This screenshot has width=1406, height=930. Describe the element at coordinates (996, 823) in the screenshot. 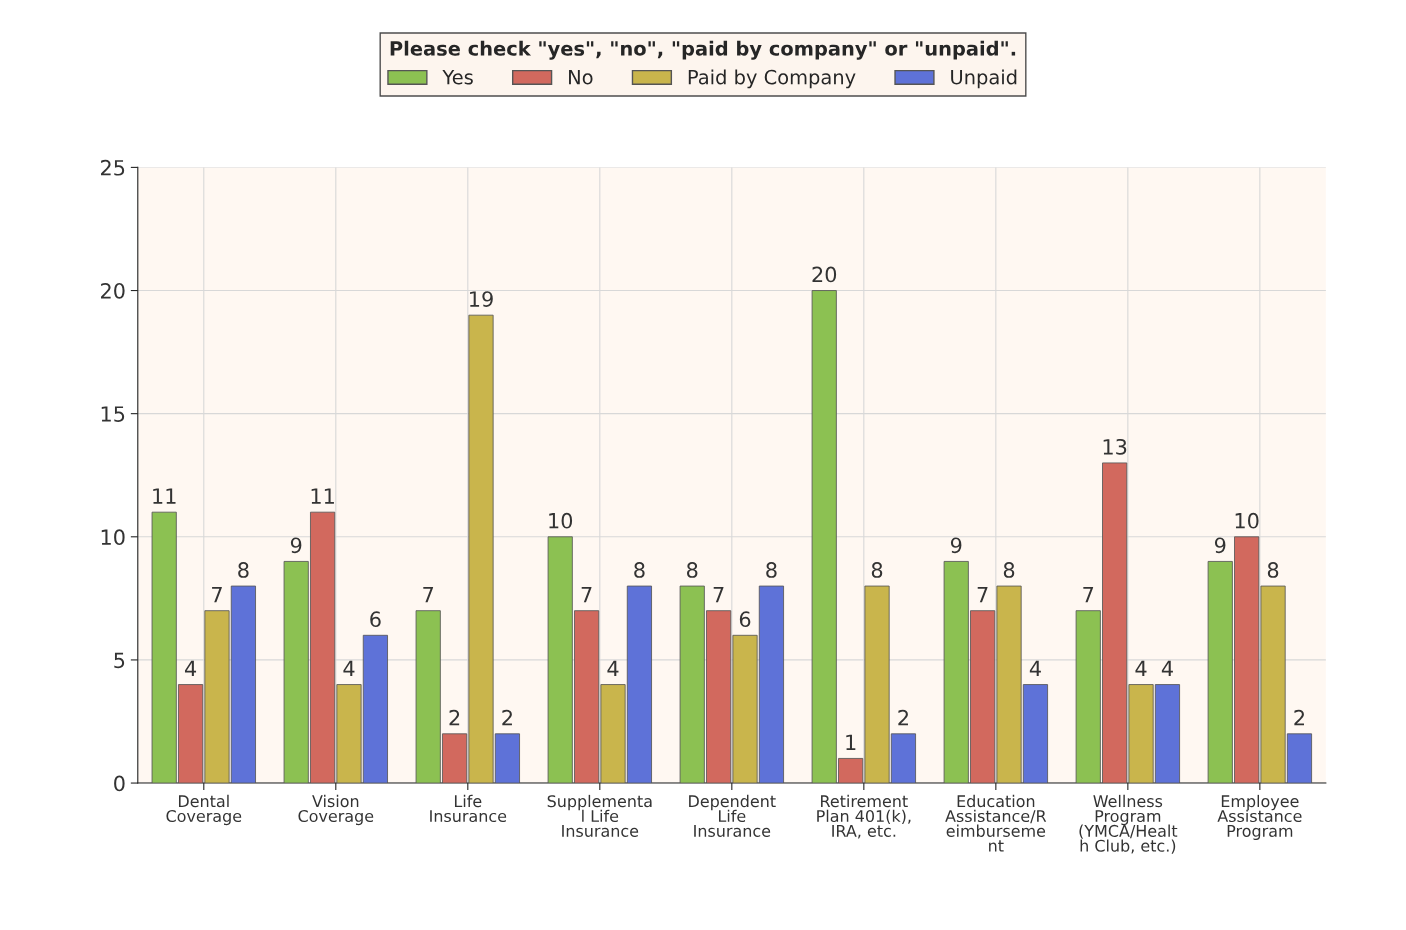

I see `x-tick-label: Education Assistance/R eimburseme nt` at that location.